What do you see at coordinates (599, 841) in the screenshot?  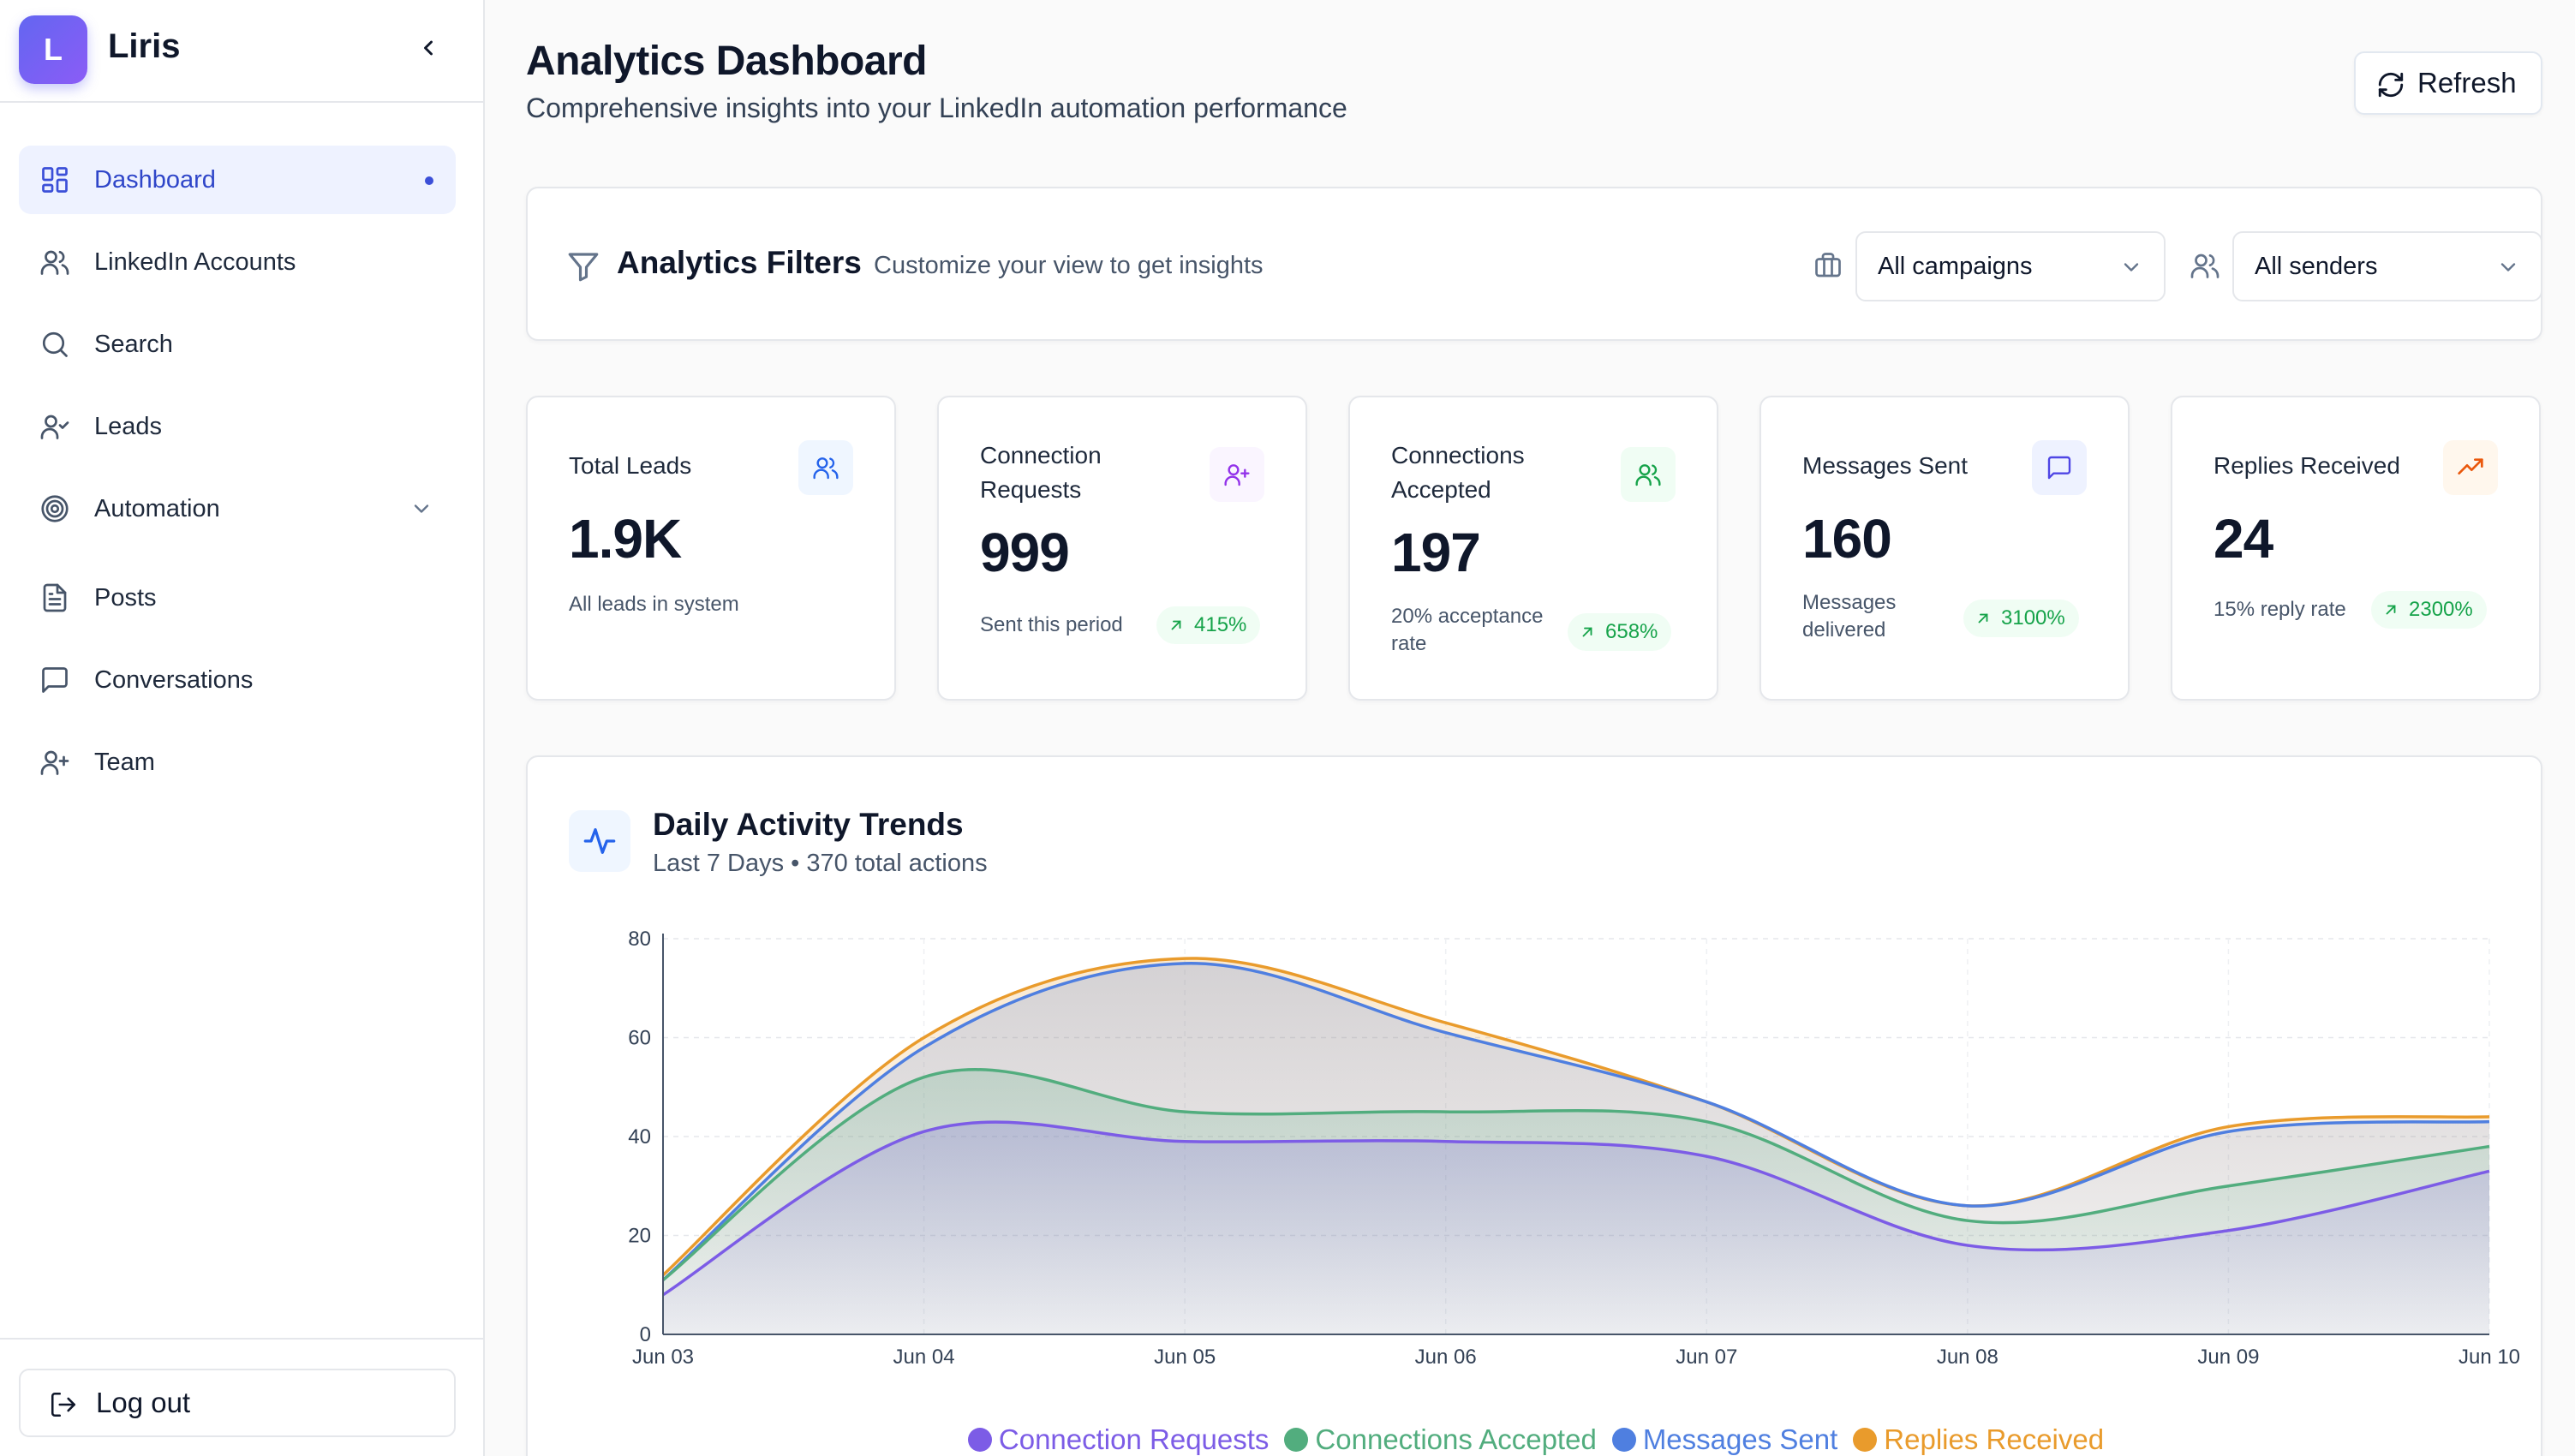 I see `activity-icon` at bounding box center [599, 841].